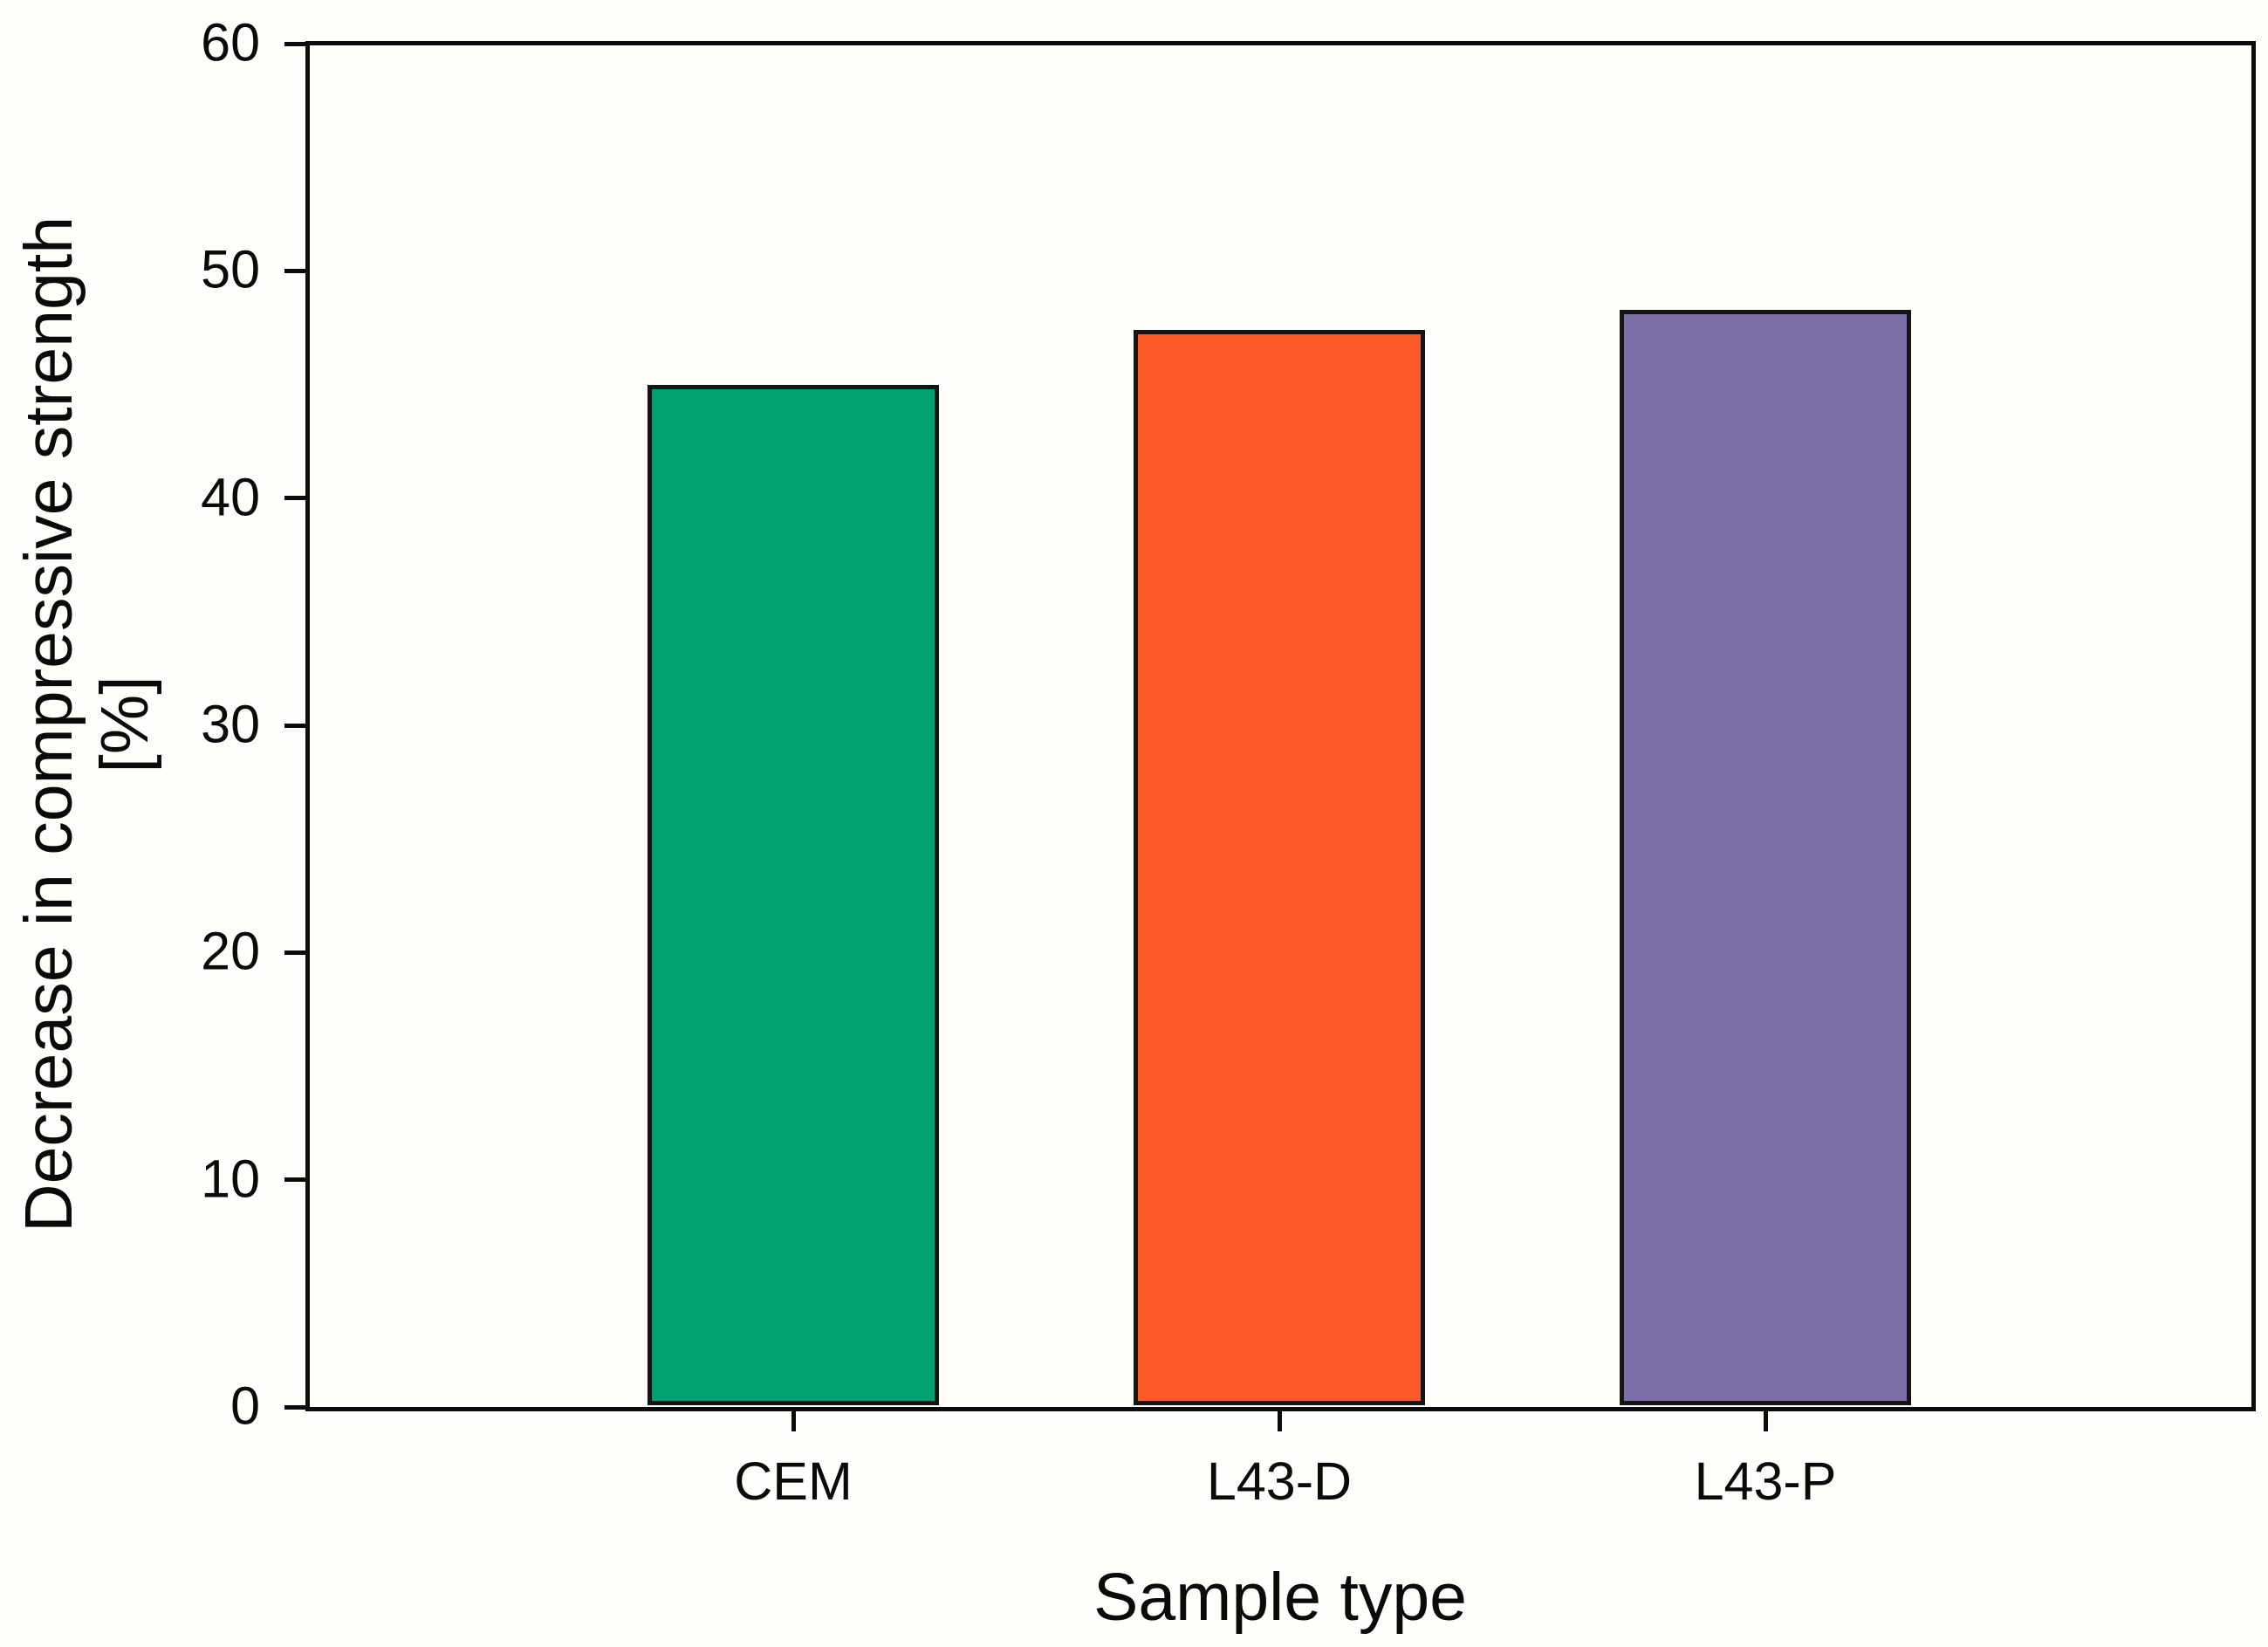 The height and width of the screenshot is (1647, 2268). I want to click on y-tick-label-40: 40, so click(230, 497).